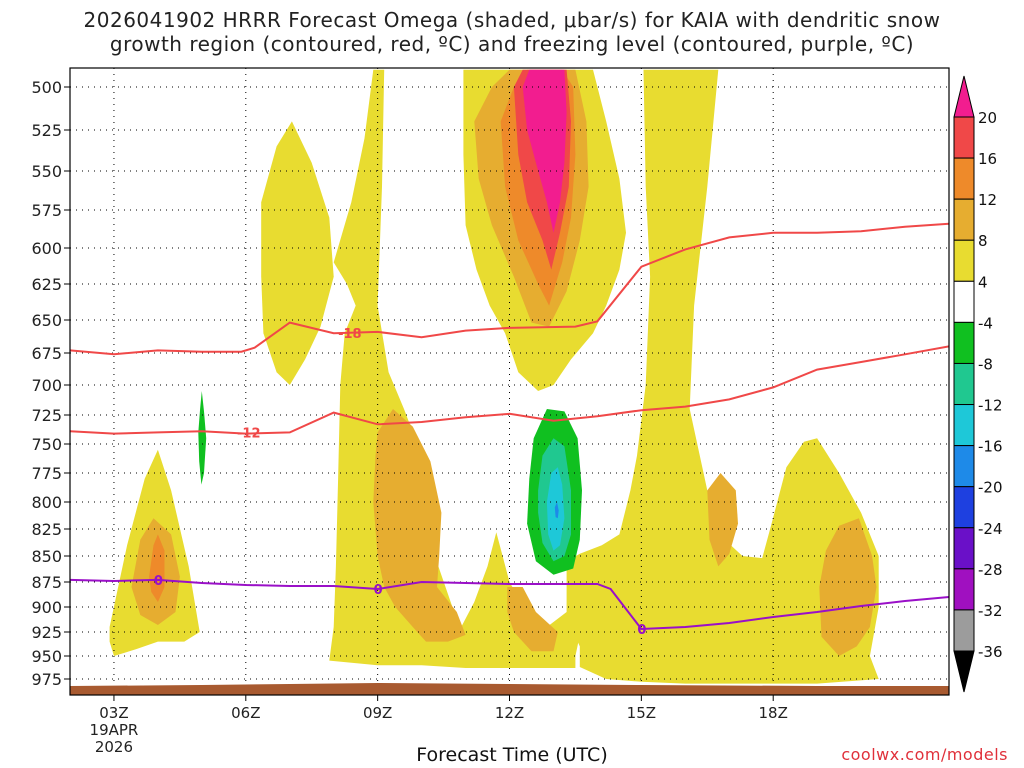 The image size is (1024, 768). Describe the element at coordinates (114, 730) in the screenshot. I see `xtick-sublabel-19APR: 19APR` at that location.